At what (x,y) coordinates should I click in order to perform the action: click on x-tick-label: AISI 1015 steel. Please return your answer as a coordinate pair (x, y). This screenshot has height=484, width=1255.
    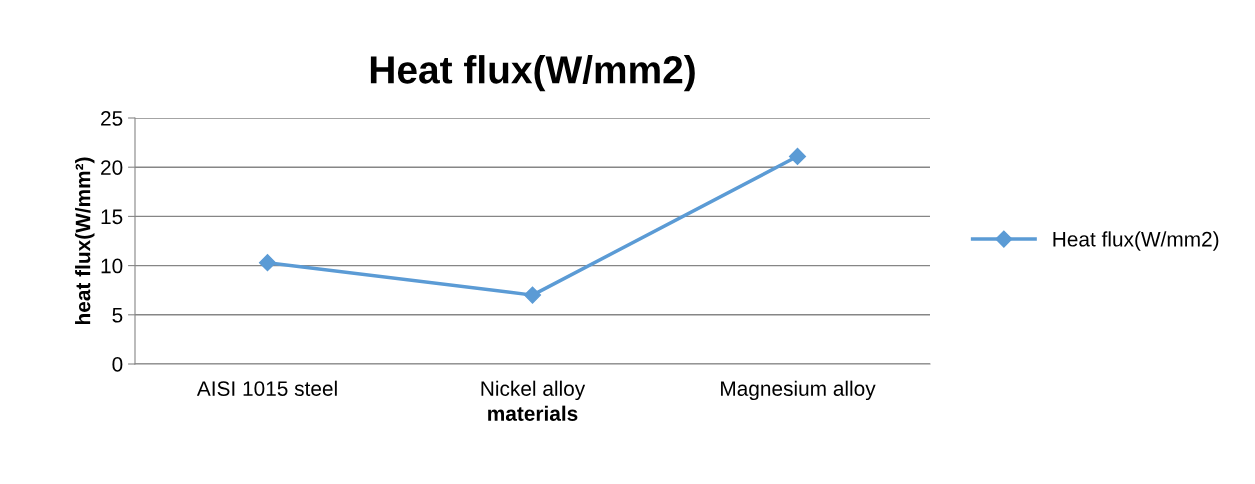
    Looking at the image, I should click on (266, 388).